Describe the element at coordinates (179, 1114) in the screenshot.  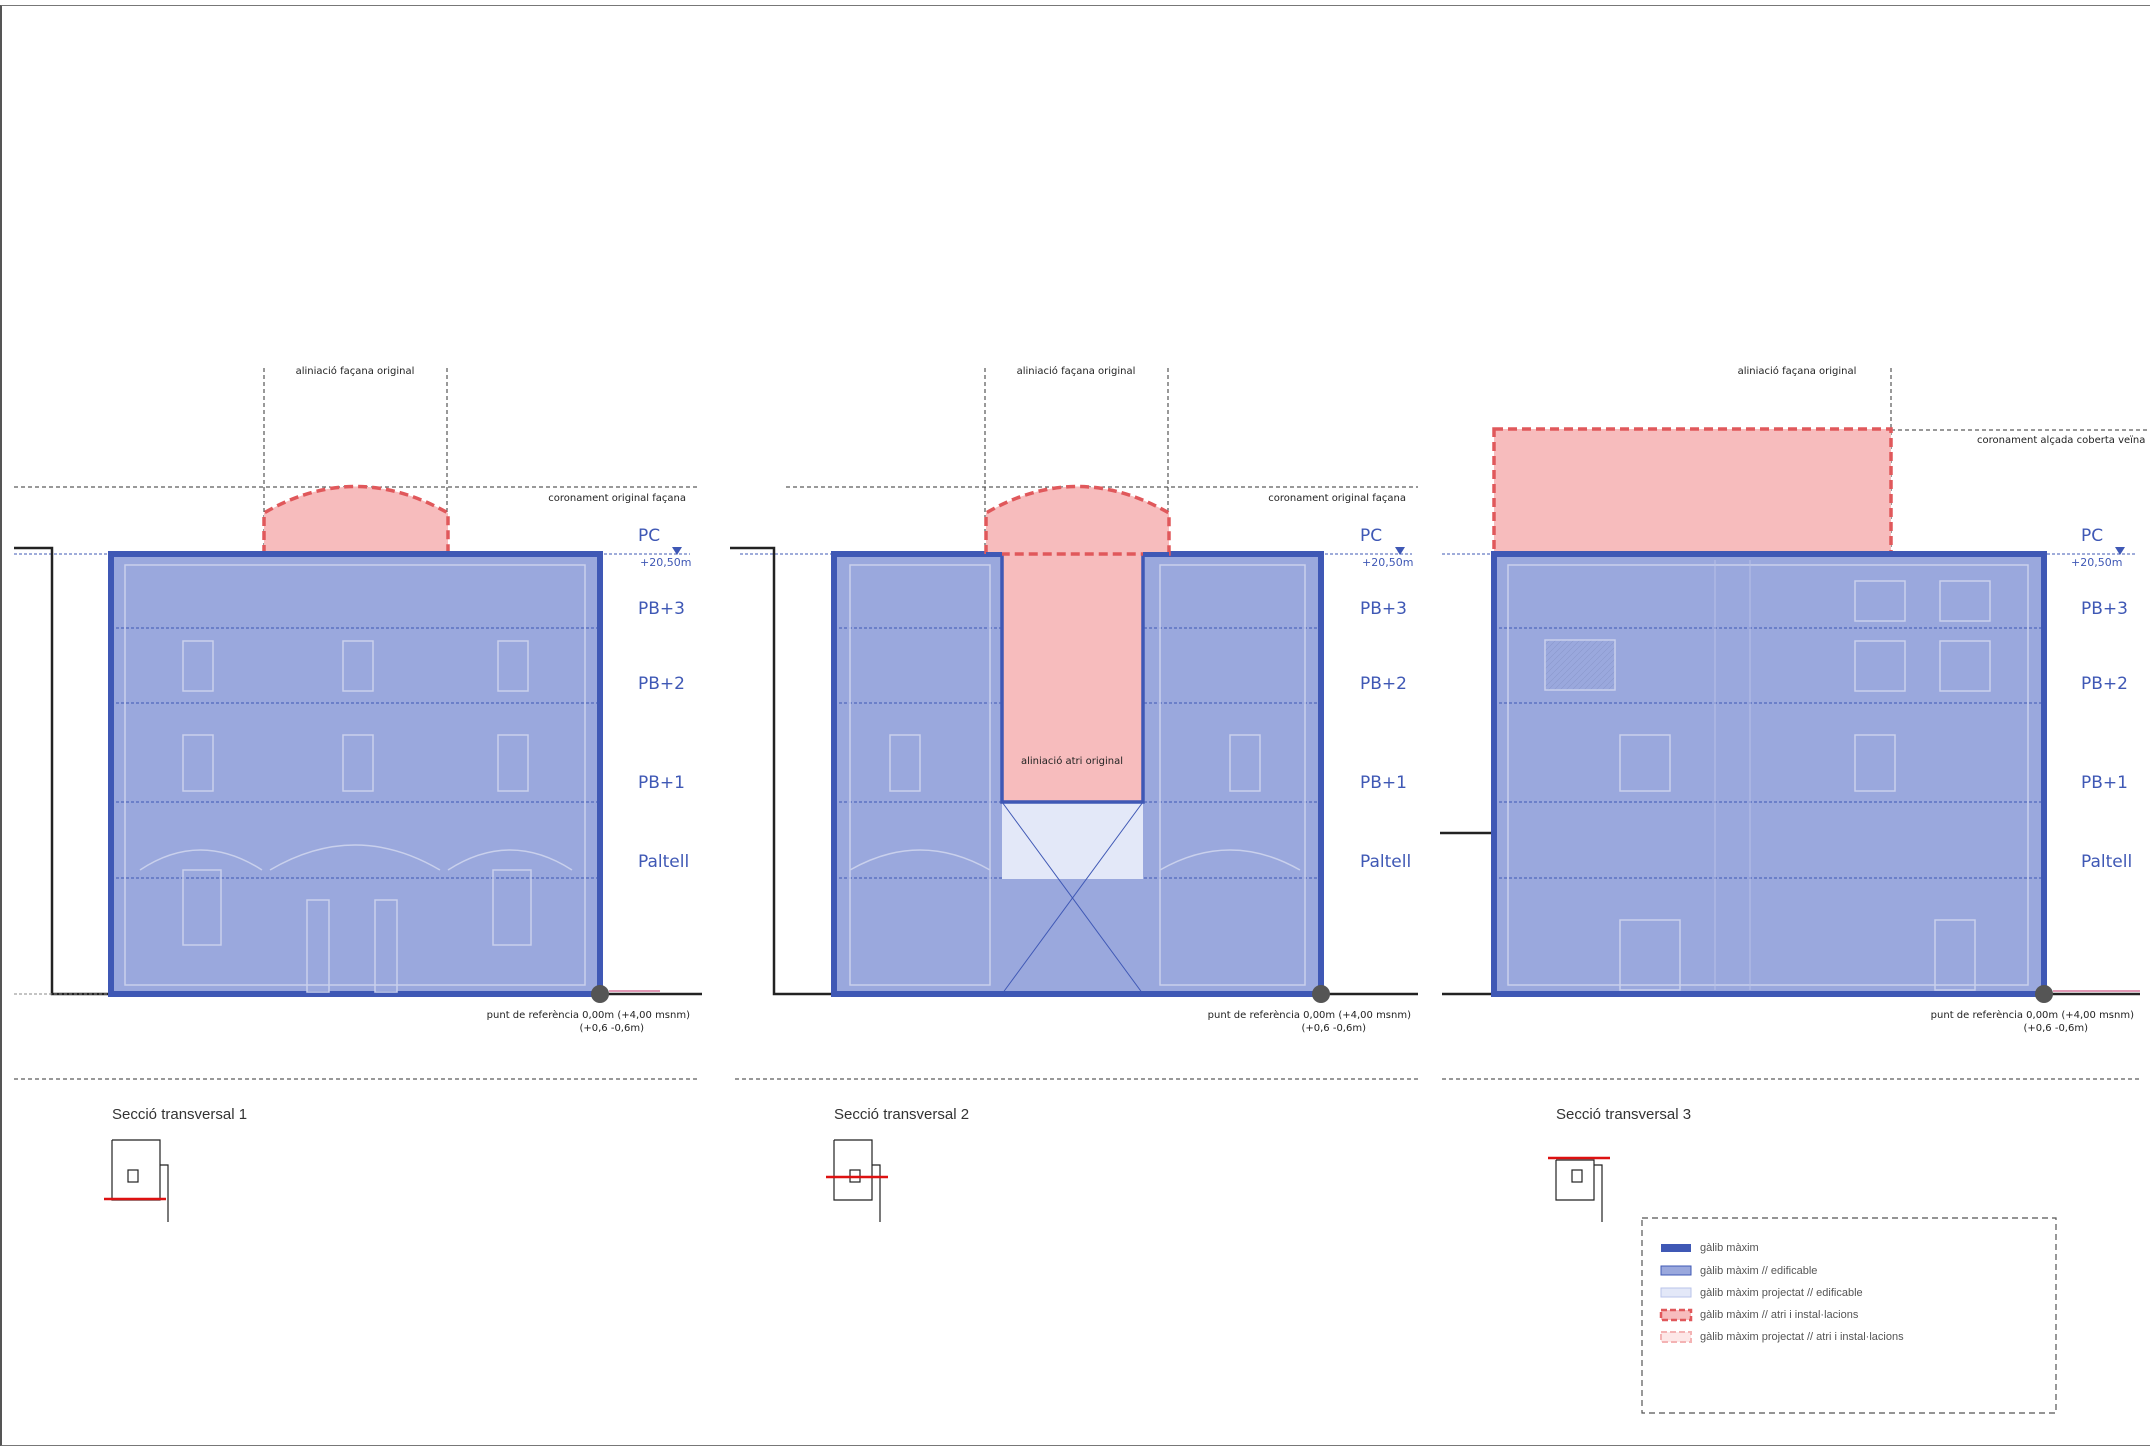
I see `section-title: Secció transversal 1` at that location.